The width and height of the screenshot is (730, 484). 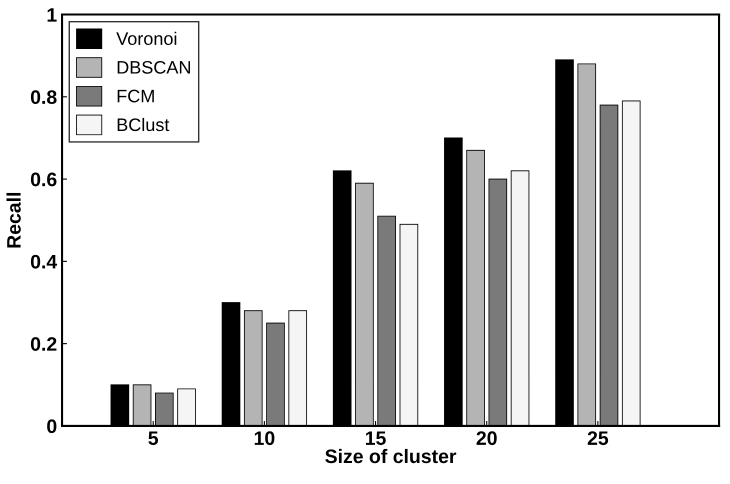 I want to click on y-axis-title: Recall, so click(x=13, y=220).